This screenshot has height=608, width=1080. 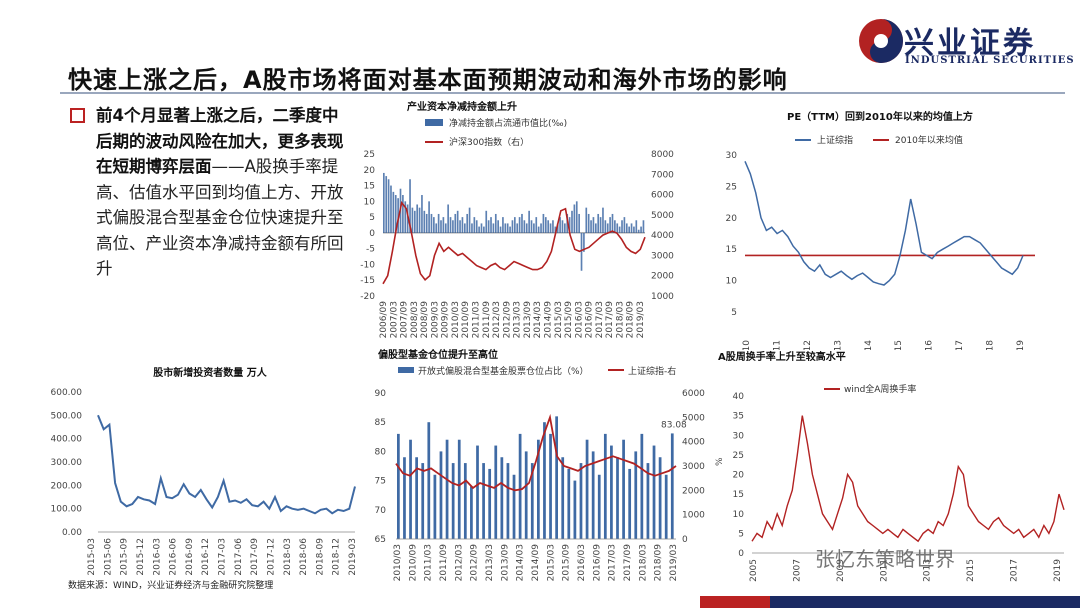 I want to click on y-tick-label: 85, so click(x=380, y=423).